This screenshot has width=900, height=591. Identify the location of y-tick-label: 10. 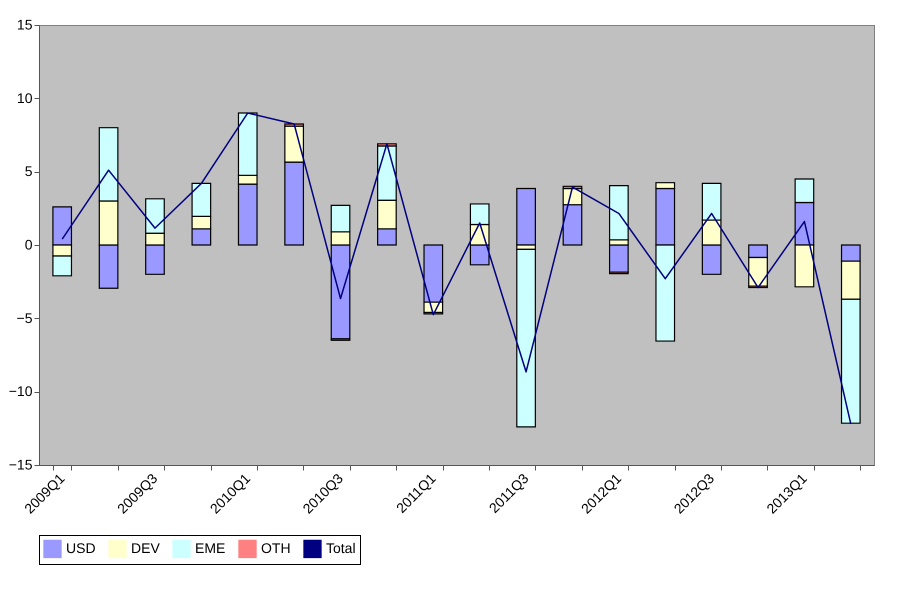
(24, 98).